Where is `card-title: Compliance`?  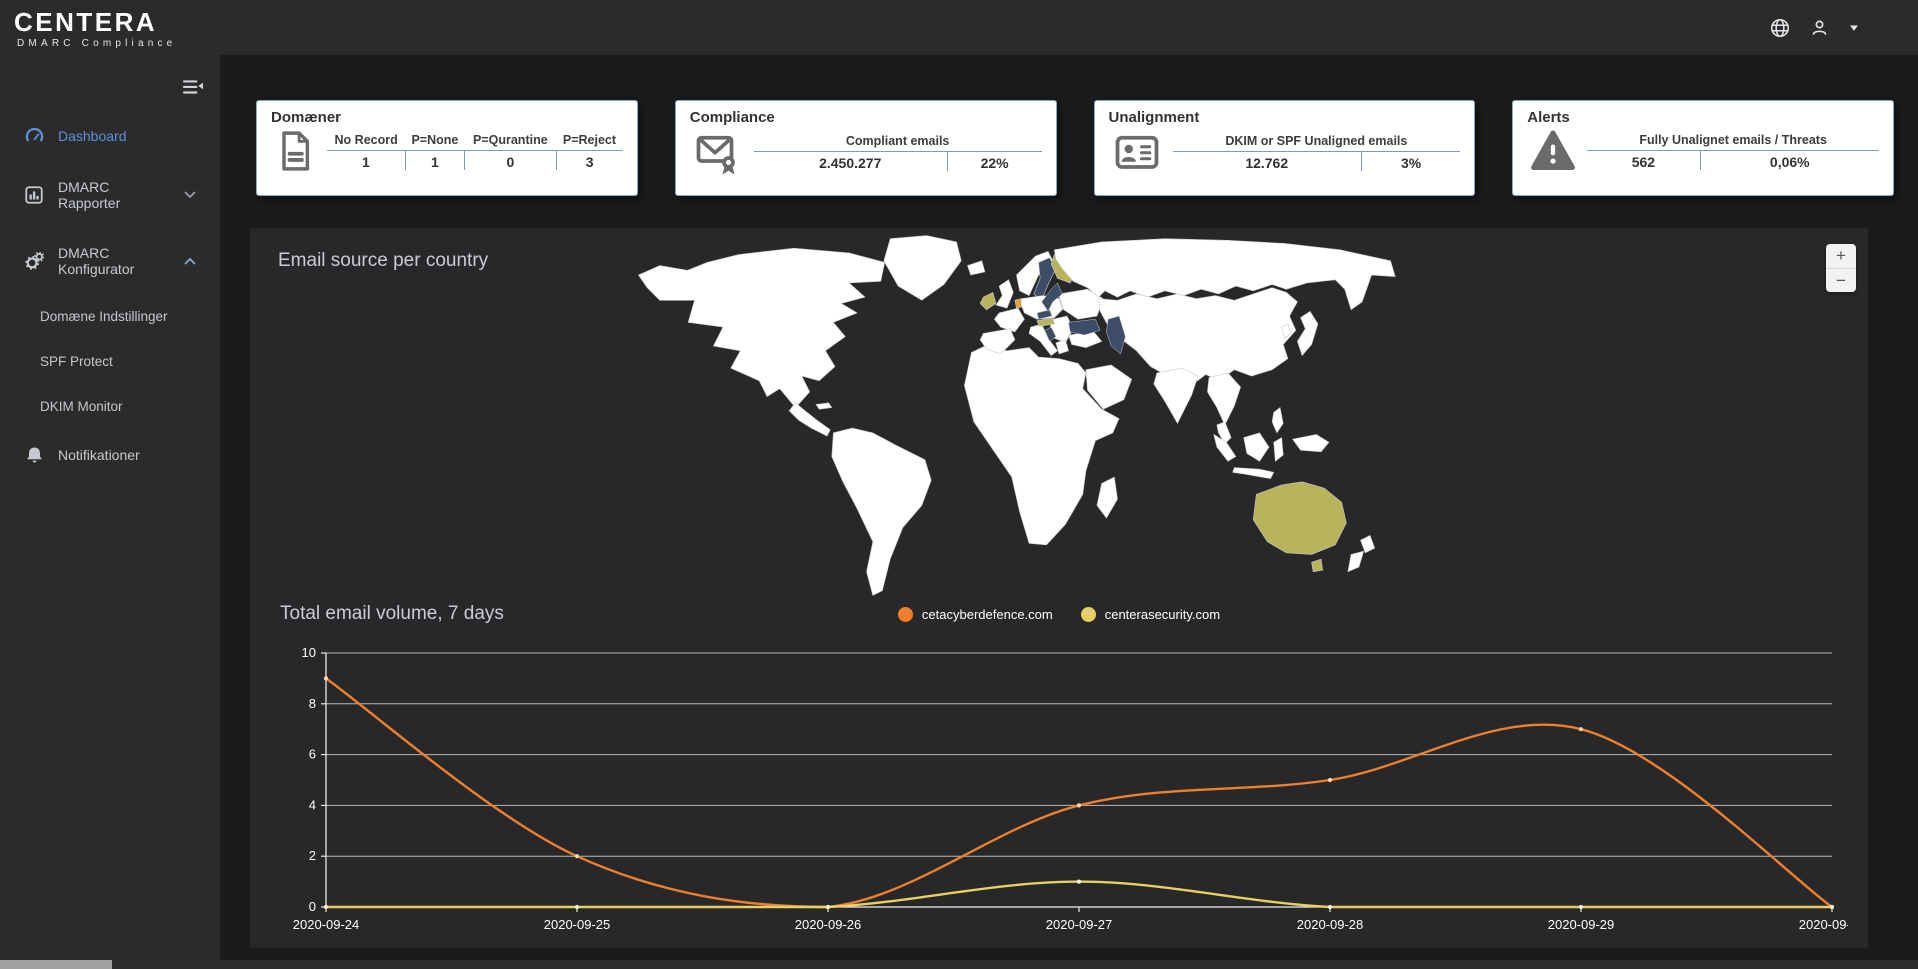 card-title: Compliance is located at coordinates (732, 117).